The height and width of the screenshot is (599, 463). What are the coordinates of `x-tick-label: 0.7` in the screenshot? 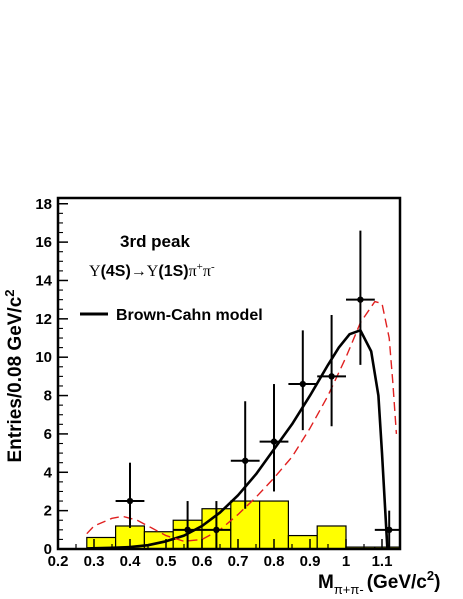 It's located at (238, 561).